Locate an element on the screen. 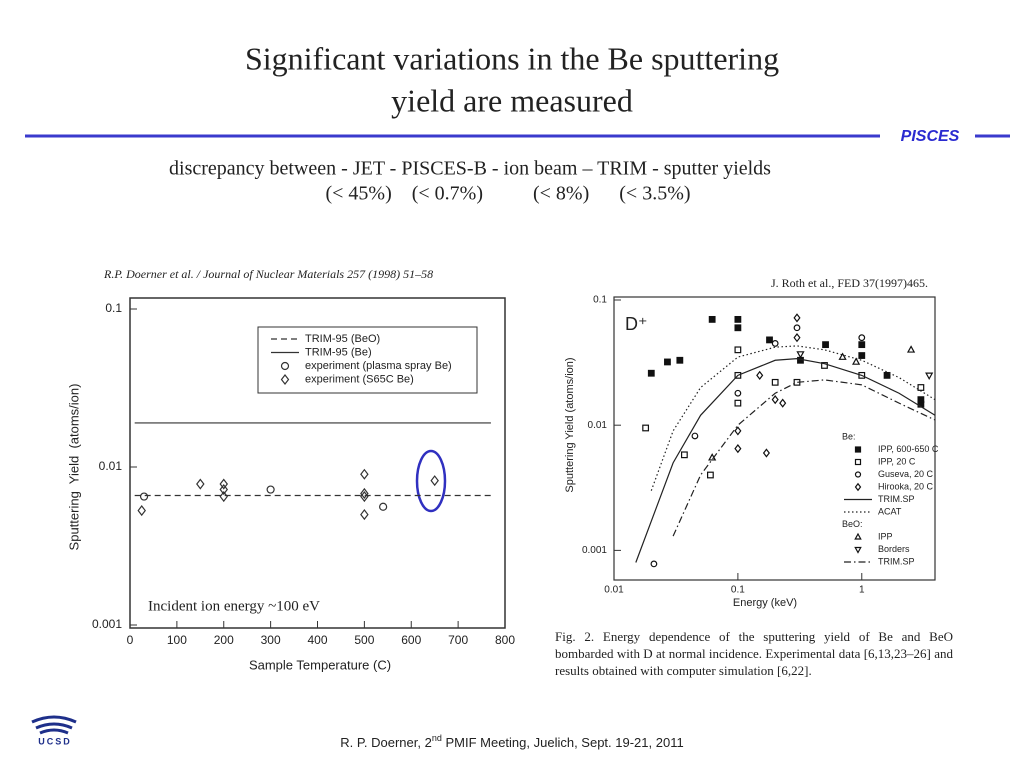 This screenshot has width=1024, height=768. footer-sup: nd is located at coordinates (437, 738).